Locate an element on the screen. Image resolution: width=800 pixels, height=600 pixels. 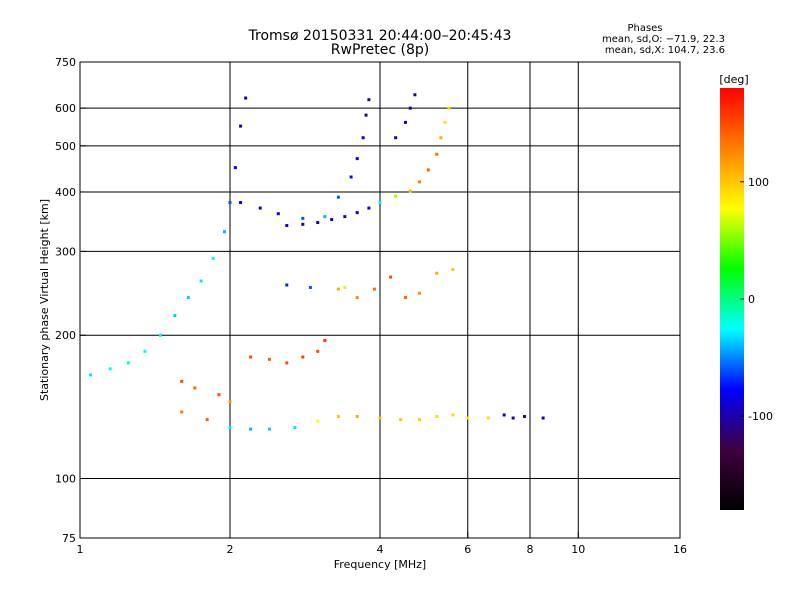
y-tick-label: 100 is located at coordinates (65, 479).